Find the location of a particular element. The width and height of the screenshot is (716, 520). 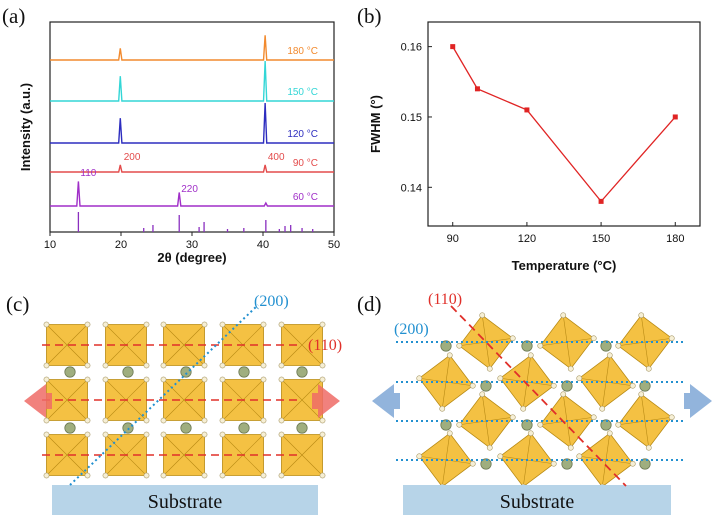

legend-label-3: 90 °C is located at coordinates (305, 163).